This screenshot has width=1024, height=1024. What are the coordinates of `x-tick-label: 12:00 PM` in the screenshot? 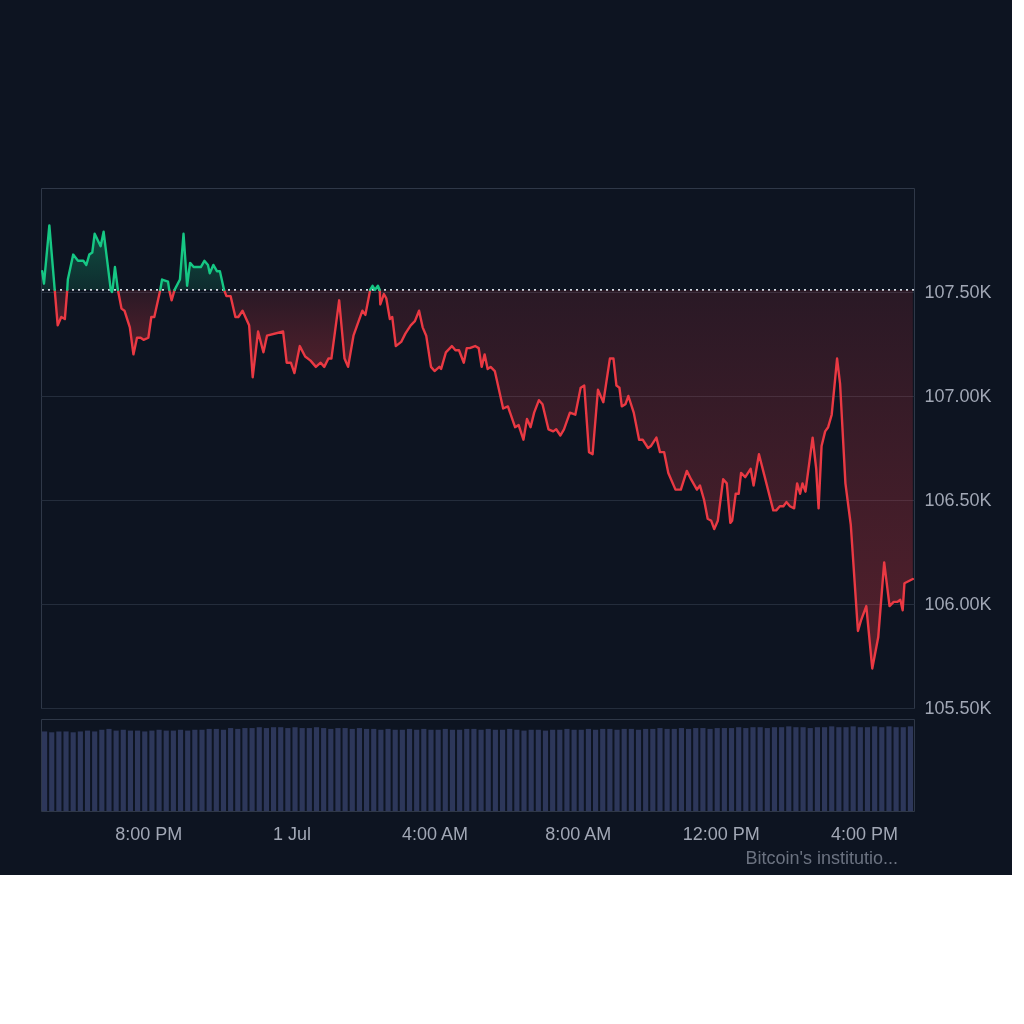 It's located at (721, 833).